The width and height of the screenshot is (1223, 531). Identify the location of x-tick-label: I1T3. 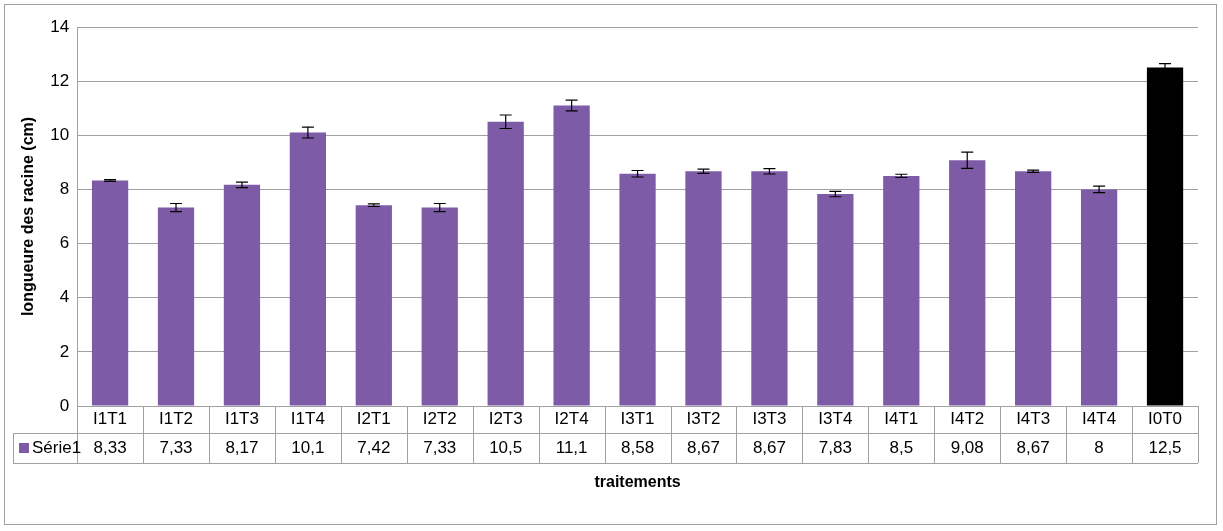
(241, 419).